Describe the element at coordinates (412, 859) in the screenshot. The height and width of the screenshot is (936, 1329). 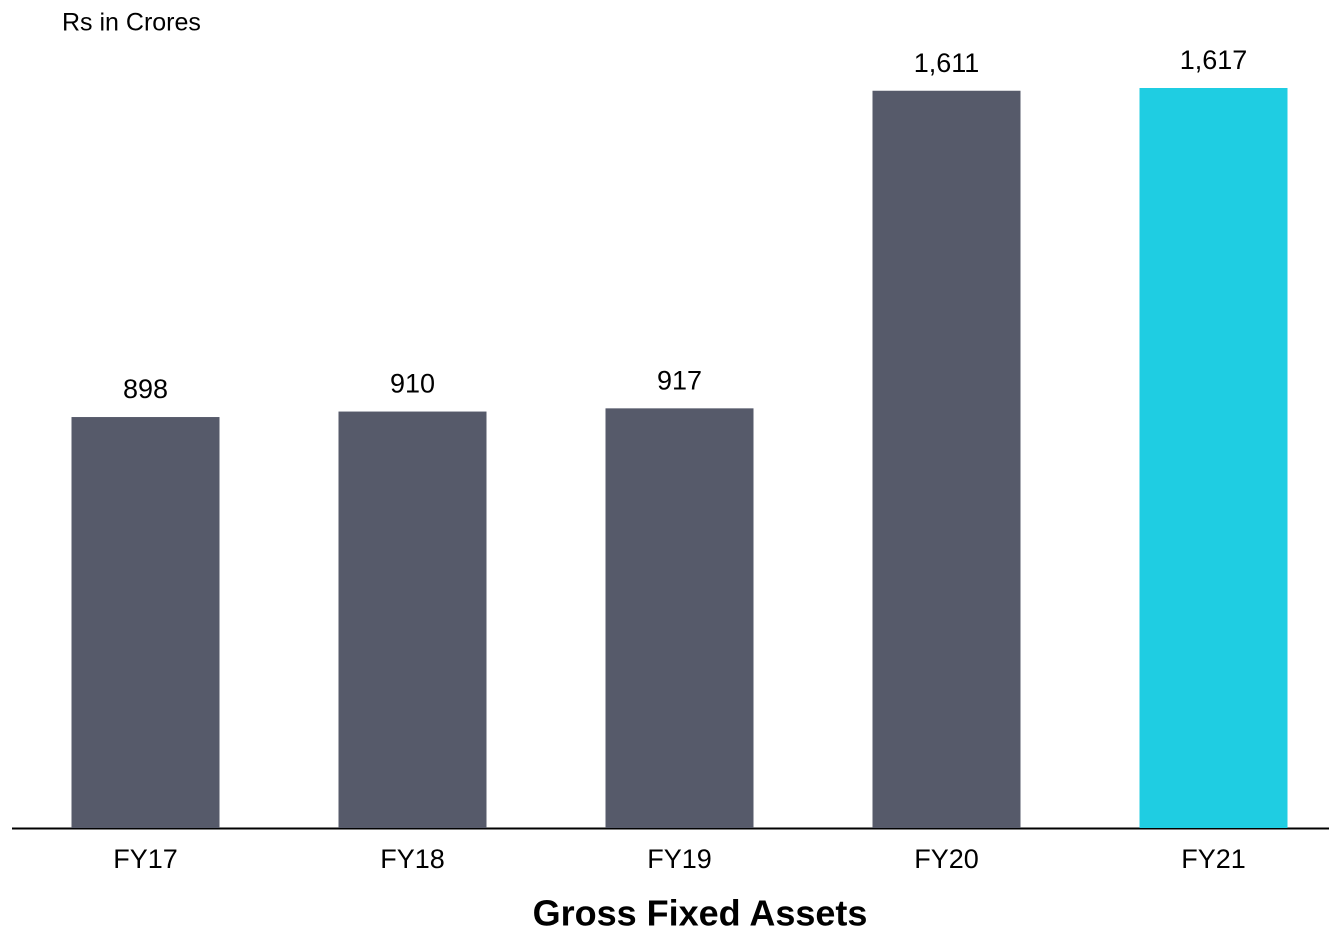
I see `x-tick-label: FY18` at that location.